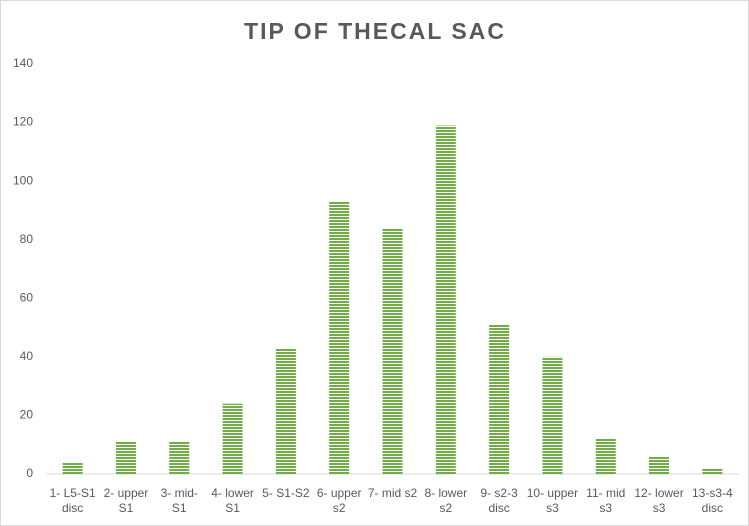 The width and height of the screenshot is (749, 526). Describe the element at coordinates (29, 473) in the screenshot. I see `y-tick-label: 0` at that location.